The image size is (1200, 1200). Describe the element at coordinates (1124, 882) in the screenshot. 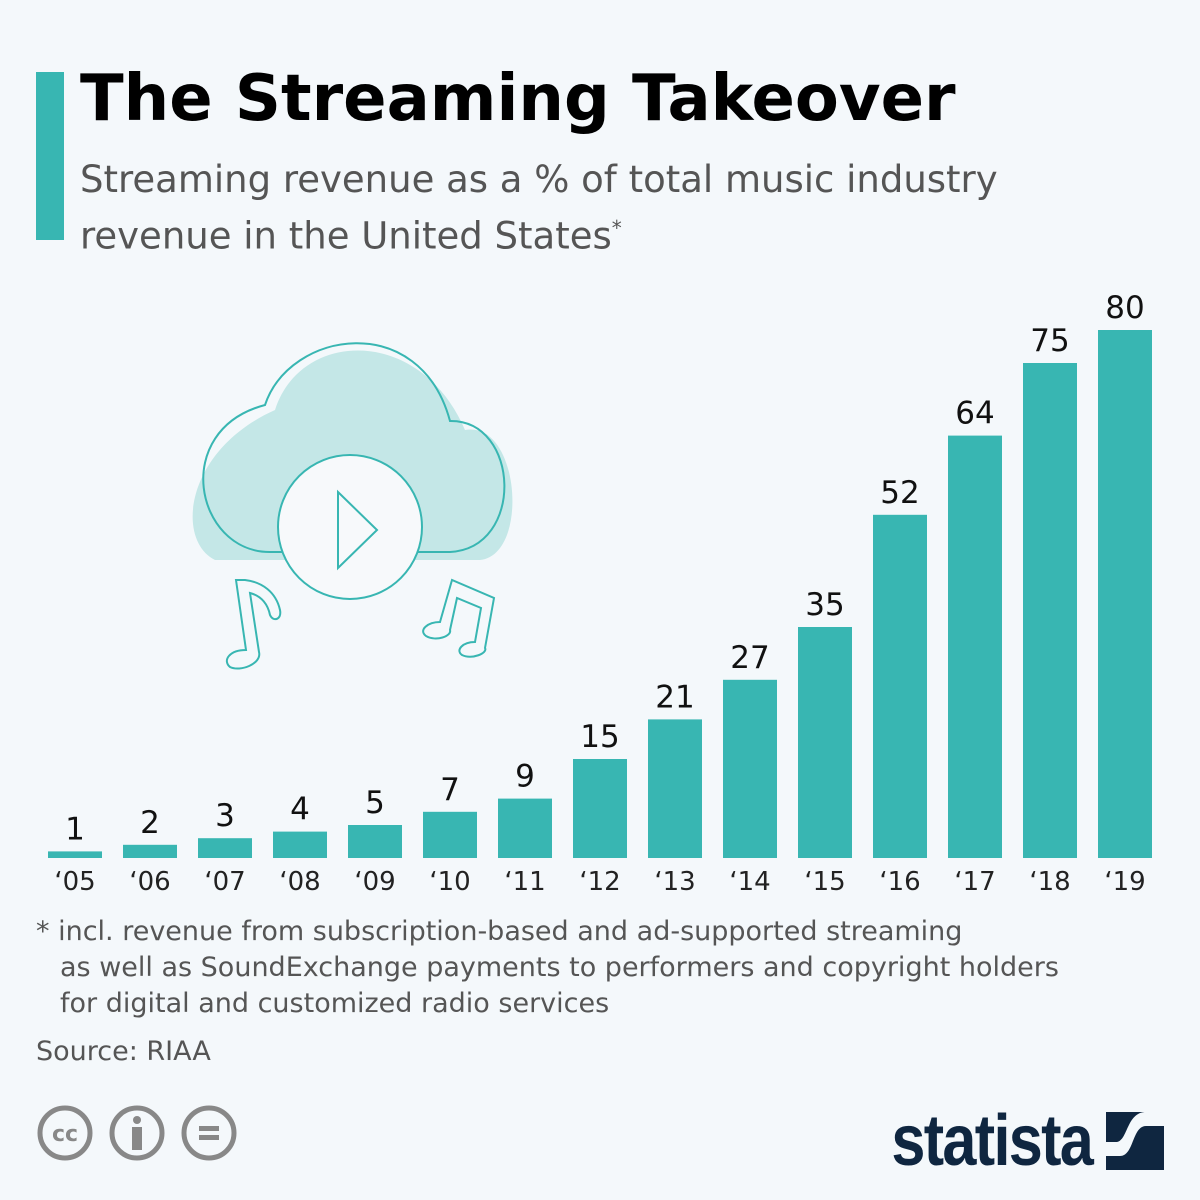

I see `x-tick-label: ‘19` at that location.